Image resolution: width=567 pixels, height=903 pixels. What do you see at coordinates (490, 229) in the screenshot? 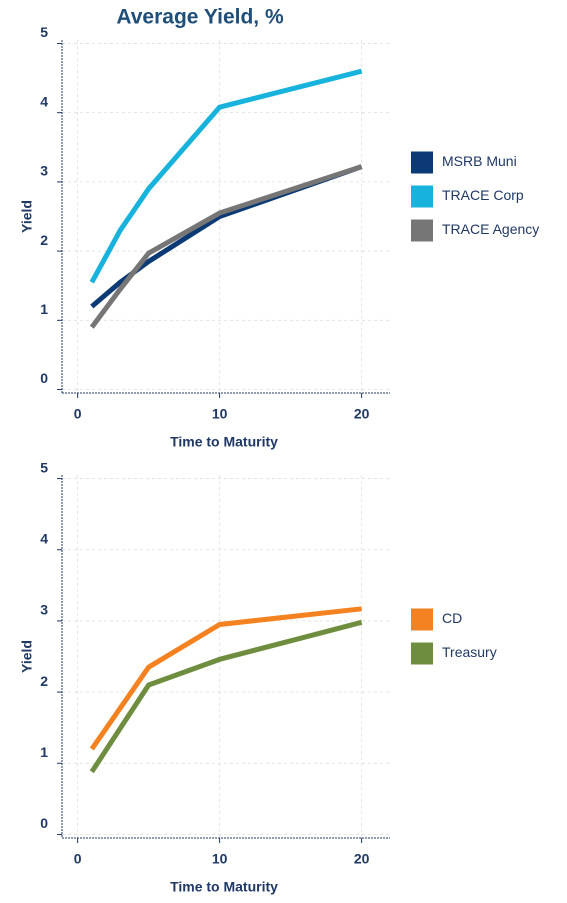
I see `legend-label: TRACE Agency` at bounding box center [490, 229].